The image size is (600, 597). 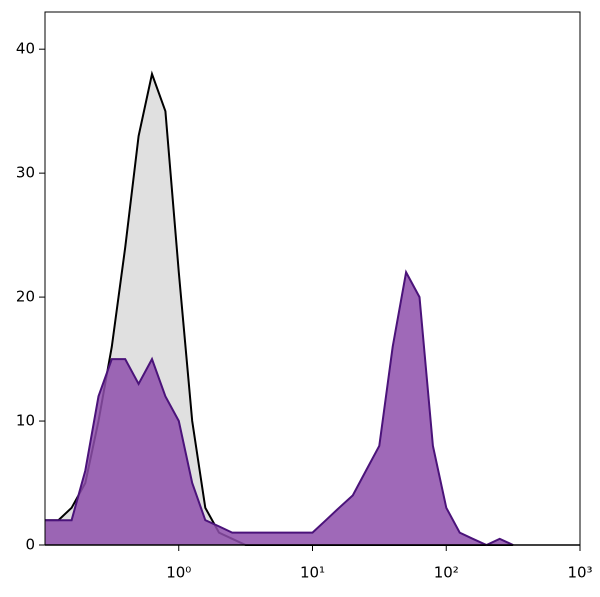 I want to click on x-tick-label: 10¹, so click(x=312, y=573).